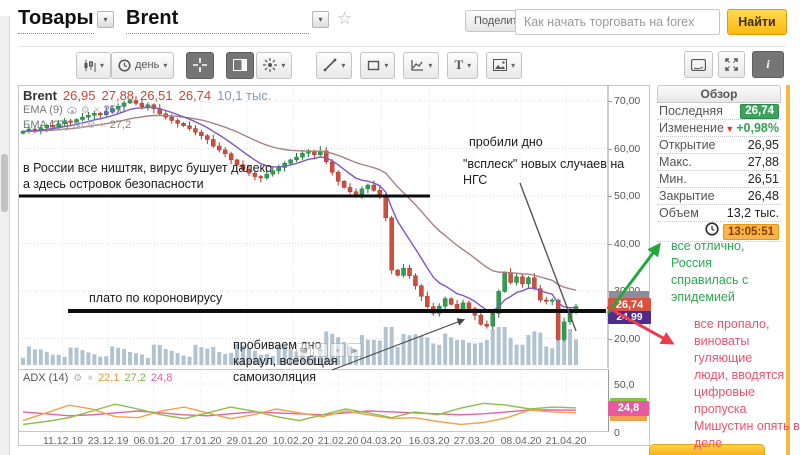 Image resolution: width=800 pixels, height=455 pixels. What do you see at coordinates (679, 213) in the screenshot?
I see `row-label: Объем` at bounding box center [679, 213].